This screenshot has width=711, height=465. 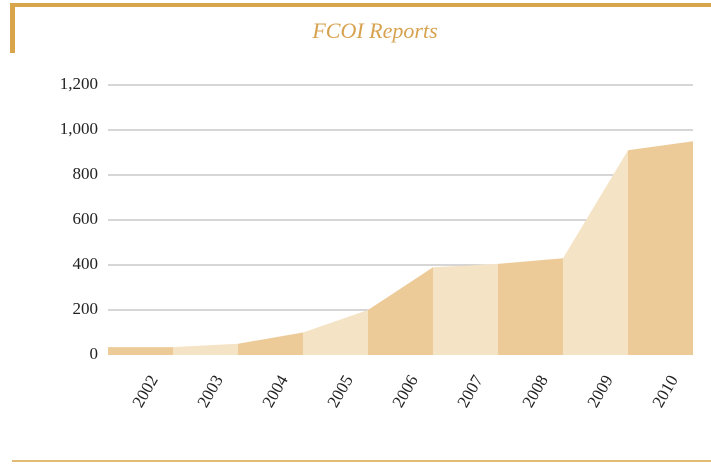 What do you see at coordinates (86, 308) in the screenshot?
I see `y-tick-label: 200` at bounding box center [86, 308].